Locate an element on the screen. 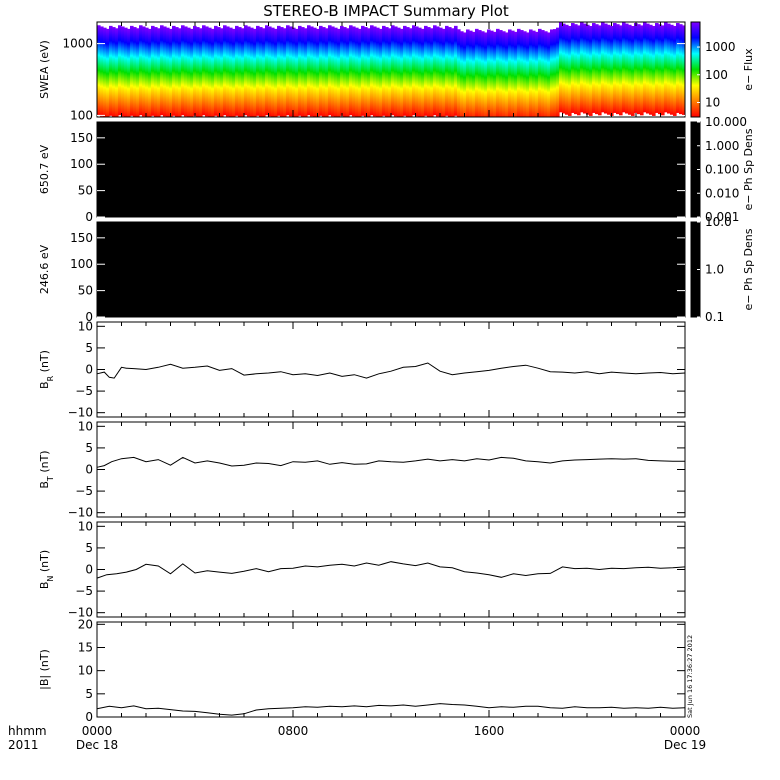 The height and width of the screenshot is (780, 780). panel-6: −10 −5 0 5 10 BN (nT) is located at coordinates (362, 569).